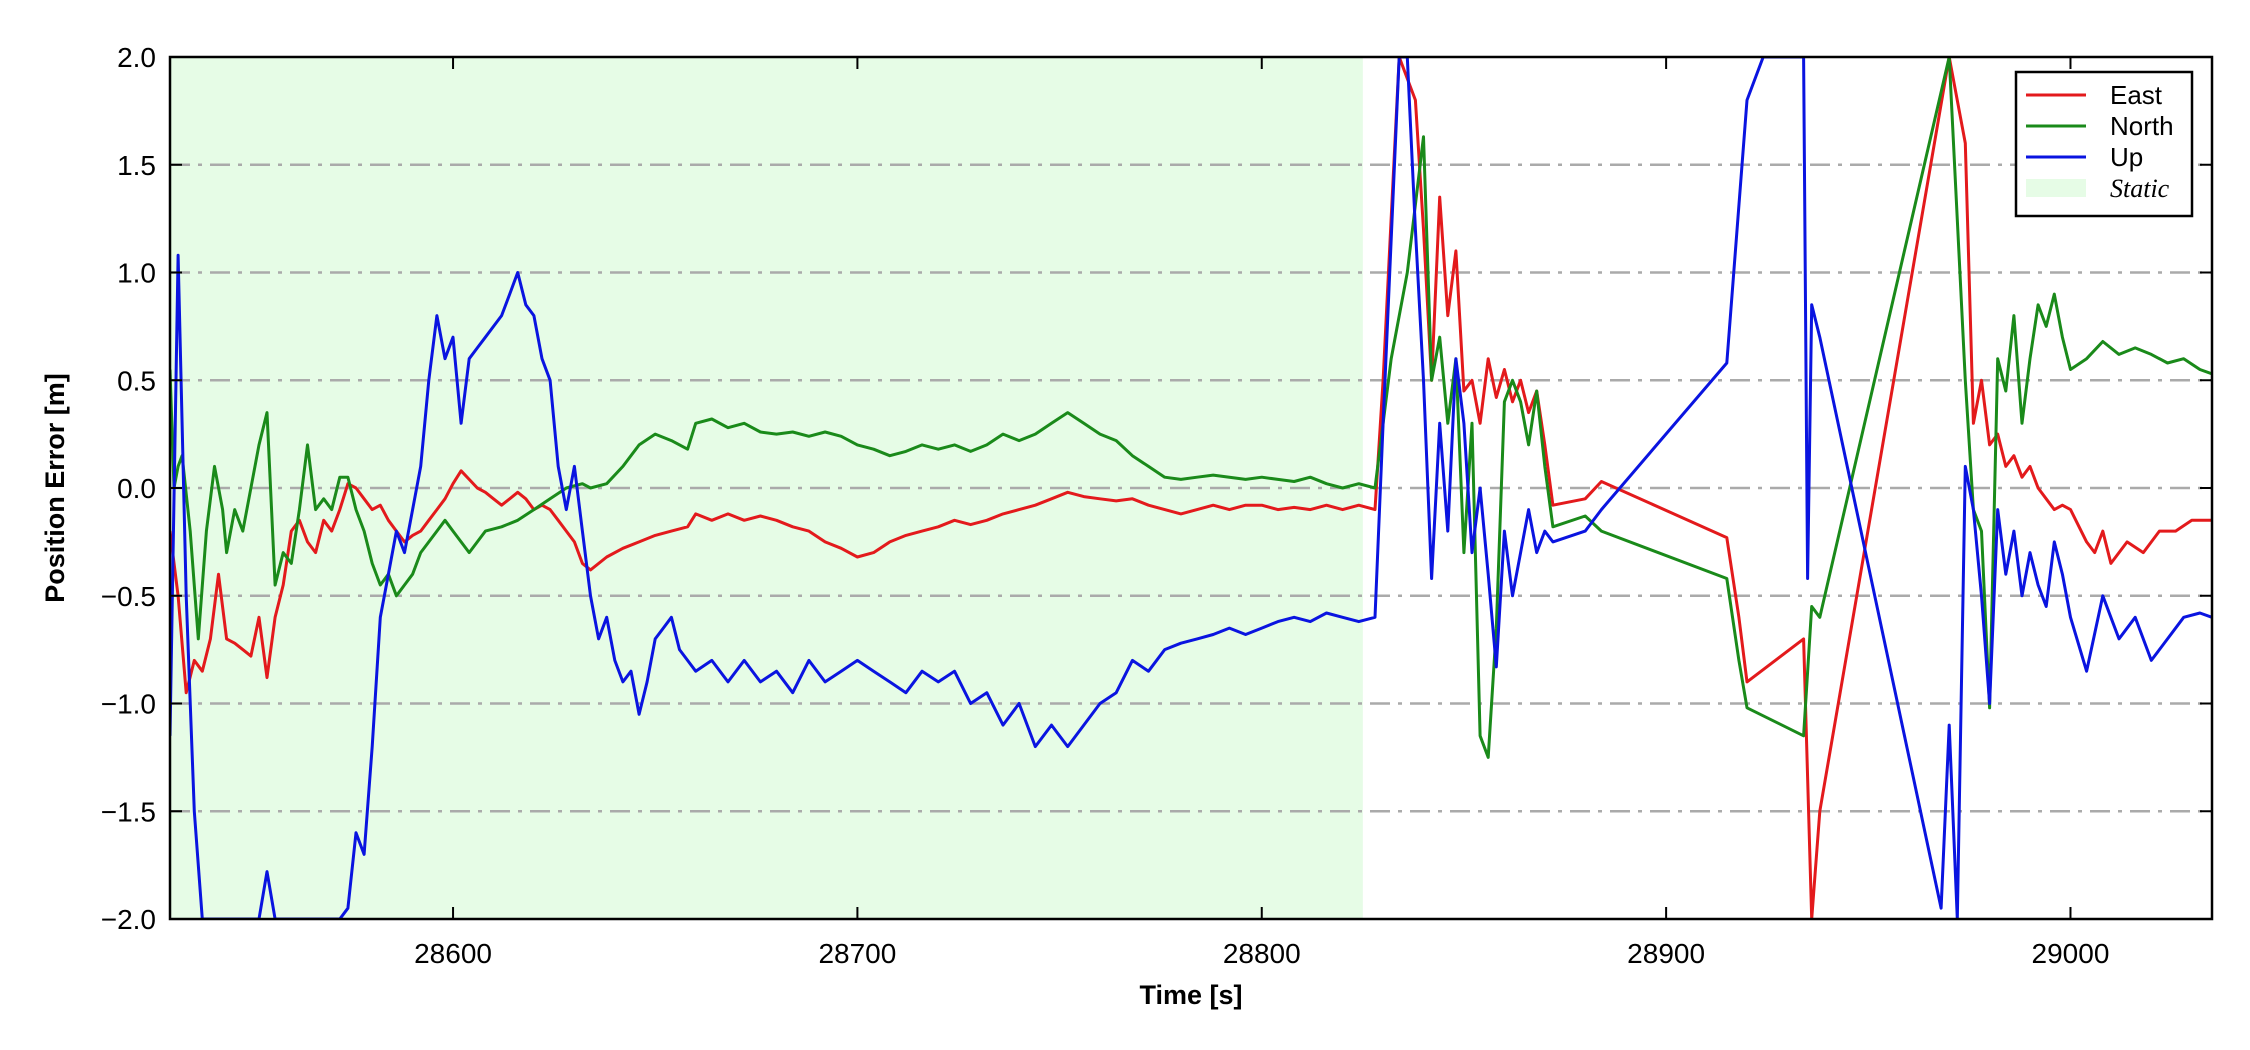  Describe the element at coordinates (136, 273) in the screenshot. I see `y-tick-label: 1.0` at that location.